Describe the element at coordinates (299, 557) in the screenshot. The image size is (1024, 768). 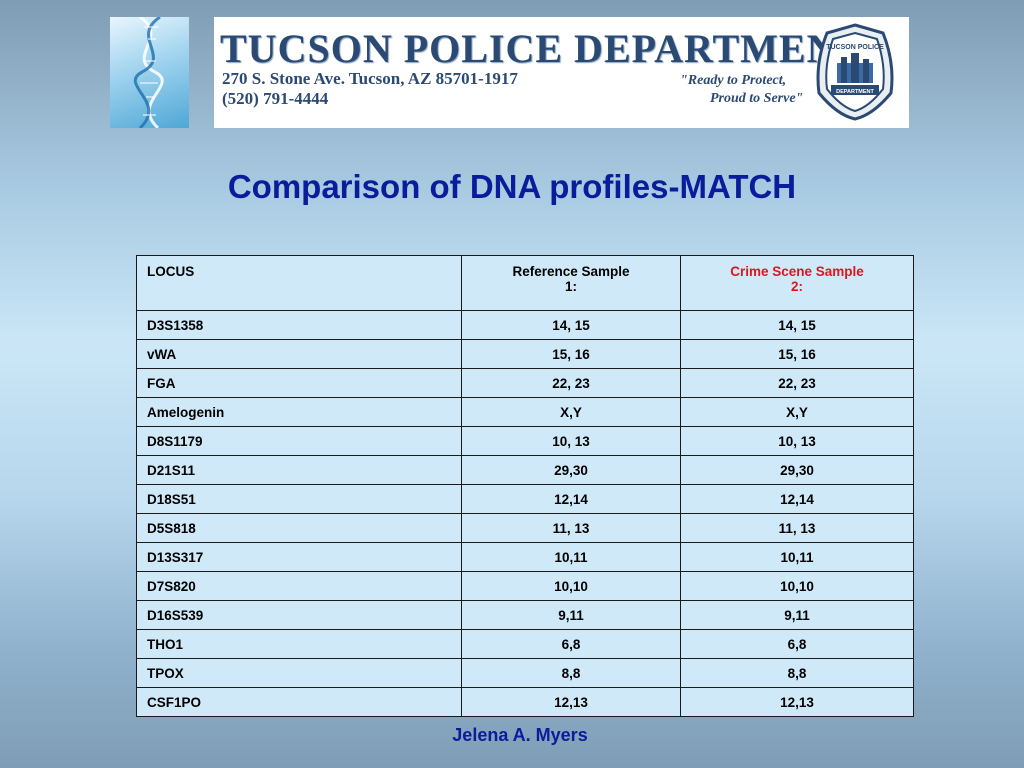
I see `cell-locus: D13S317` at that location.